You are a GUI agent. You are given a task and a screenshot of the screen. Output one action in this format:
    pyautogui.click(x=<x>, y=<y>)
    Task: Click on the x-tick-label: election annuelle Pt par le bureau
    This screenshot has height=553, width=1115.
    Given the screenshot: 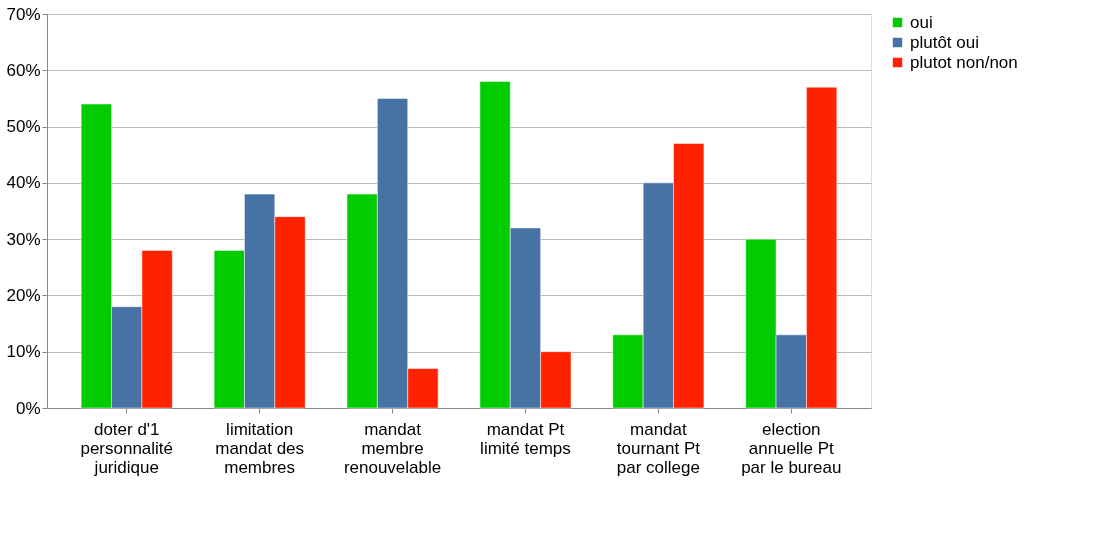 What is the action you would take?
    pyautogui.click(x=791, y=448)
    